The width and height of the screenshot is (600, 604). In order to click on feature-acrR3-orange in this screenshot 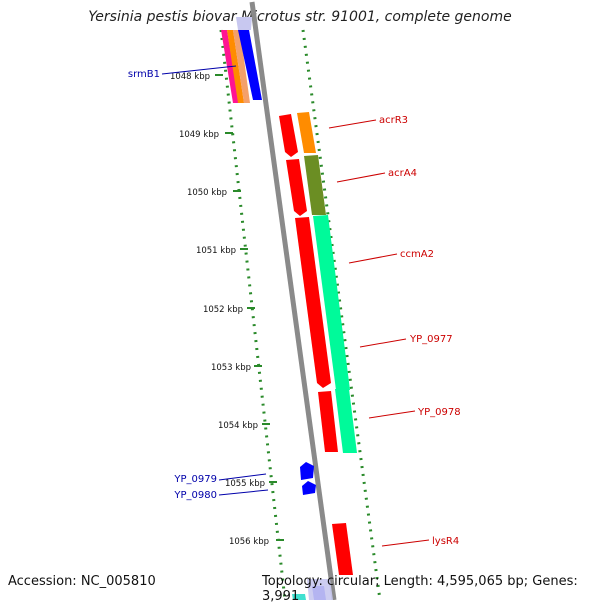, I will do `click(306, 132)`.